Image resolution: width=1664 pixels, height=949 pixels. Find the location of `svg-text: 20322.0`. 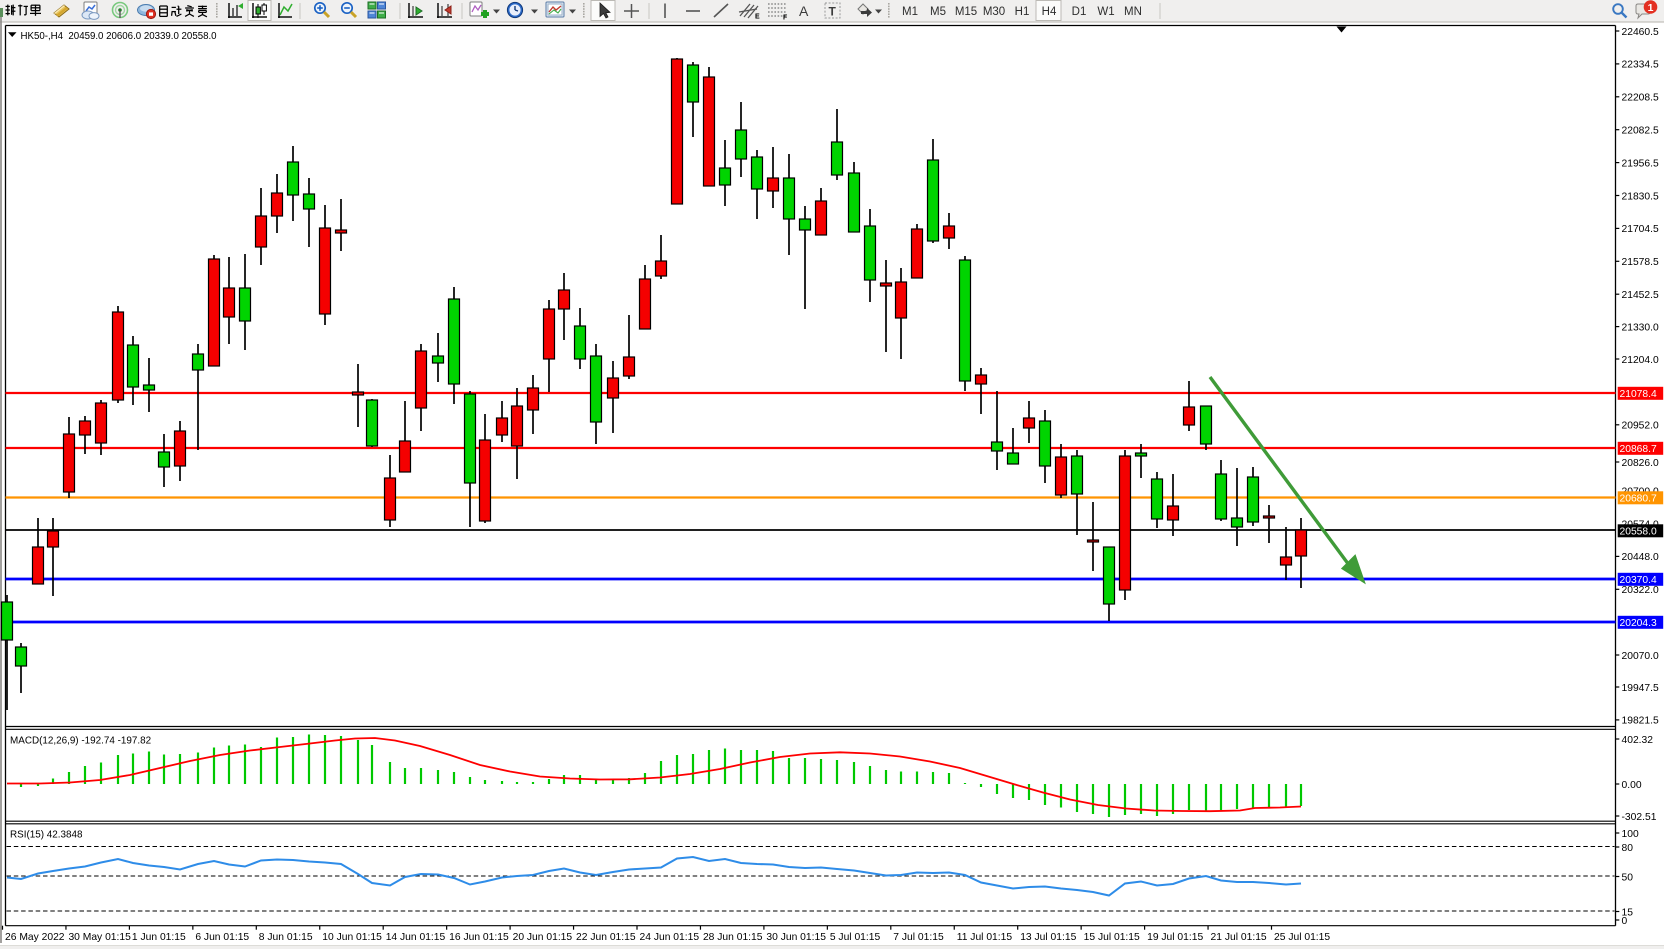

svg-text: 20322.0 is located at coordinates (1640, 590).